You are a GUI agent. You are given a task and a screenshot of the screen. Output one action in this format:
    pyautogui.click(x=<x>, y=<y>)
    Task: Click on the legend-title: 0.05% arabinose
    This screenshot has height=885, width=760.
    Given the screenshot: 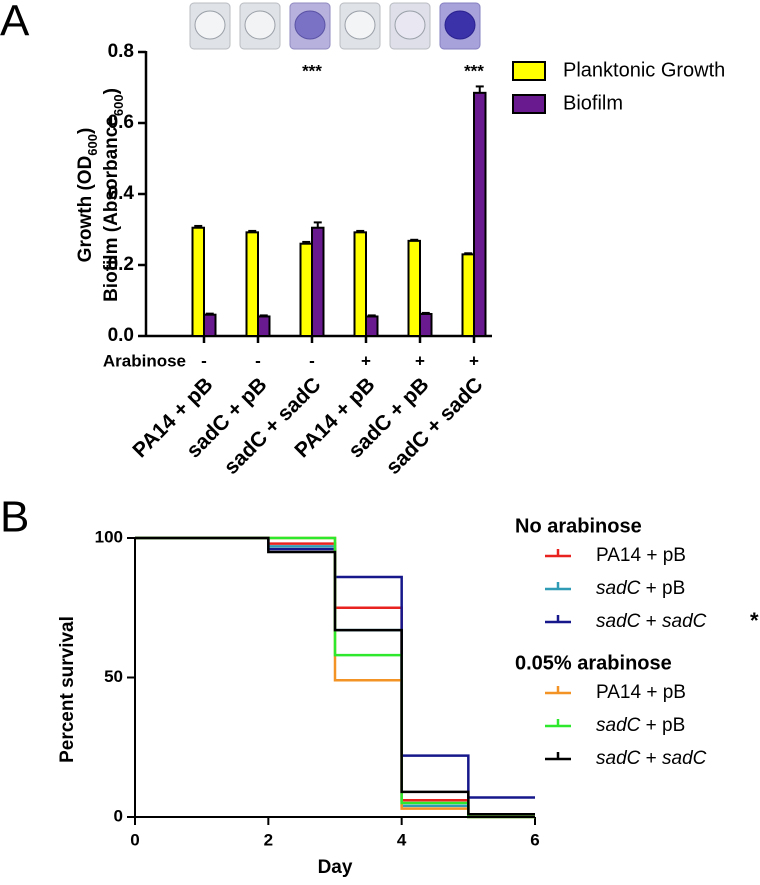 What is the action you would take?
    pyautogui.click(x=593, y=663)
    